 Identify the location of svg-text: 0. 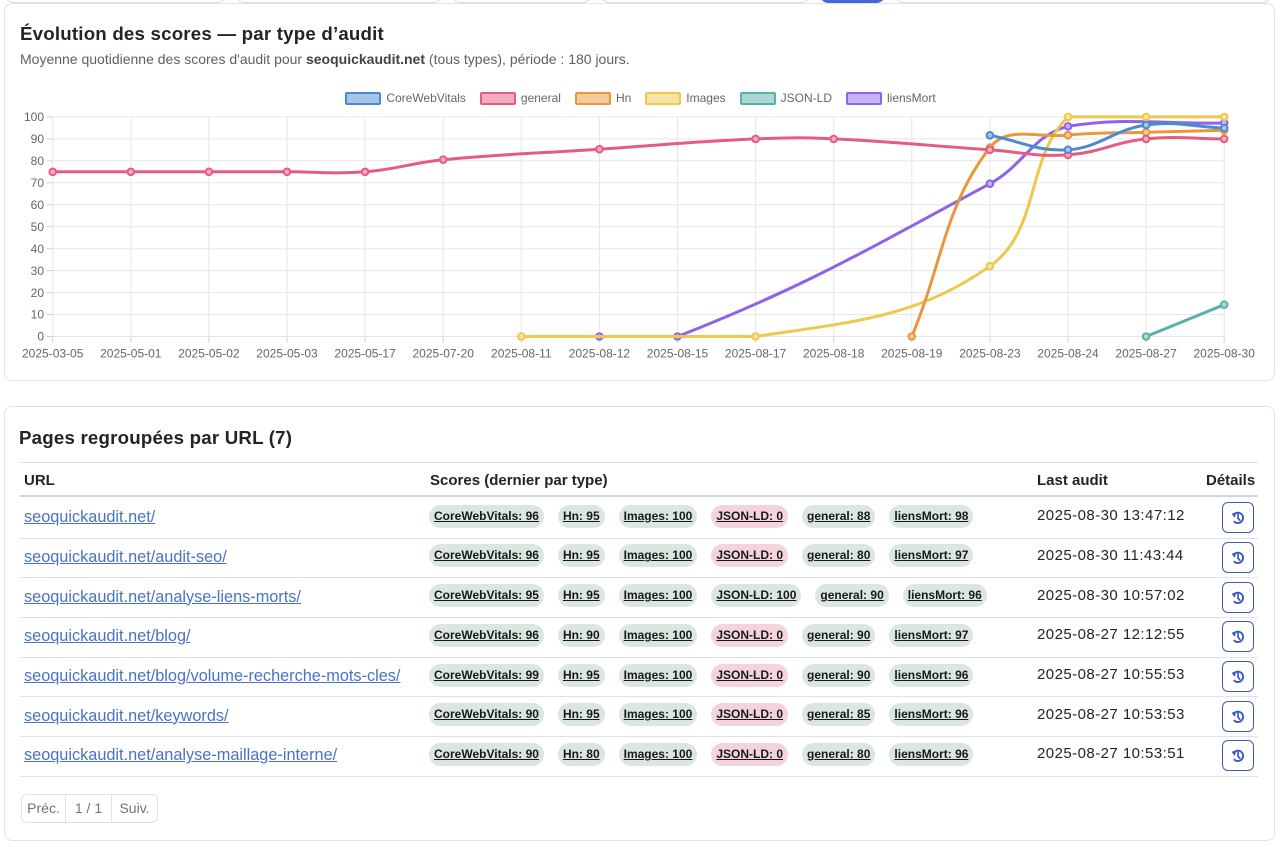
(40, 337).